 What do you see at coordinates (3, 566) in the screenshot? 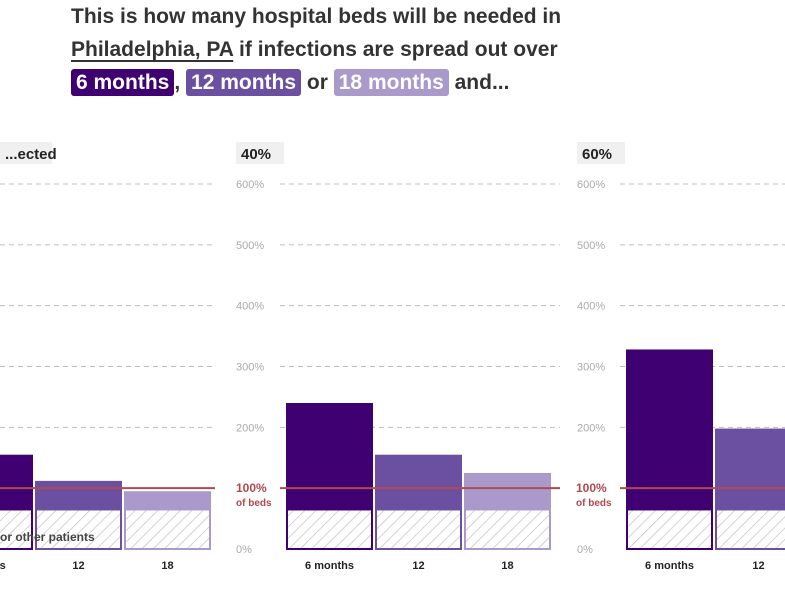
I see `x-category-label: ...nths` at bounding box center [3, 566].